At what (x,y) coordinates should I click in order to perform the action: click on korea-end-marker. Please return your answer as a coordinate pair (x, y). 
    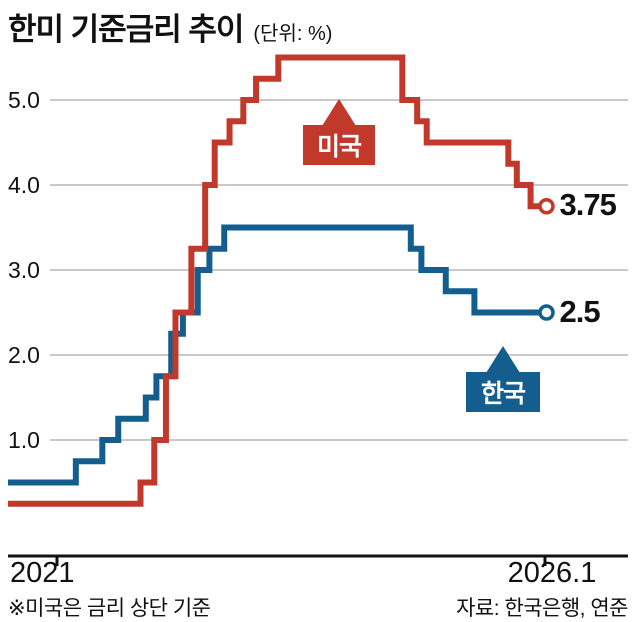
    Looking at the image, I should click on (546, 312).